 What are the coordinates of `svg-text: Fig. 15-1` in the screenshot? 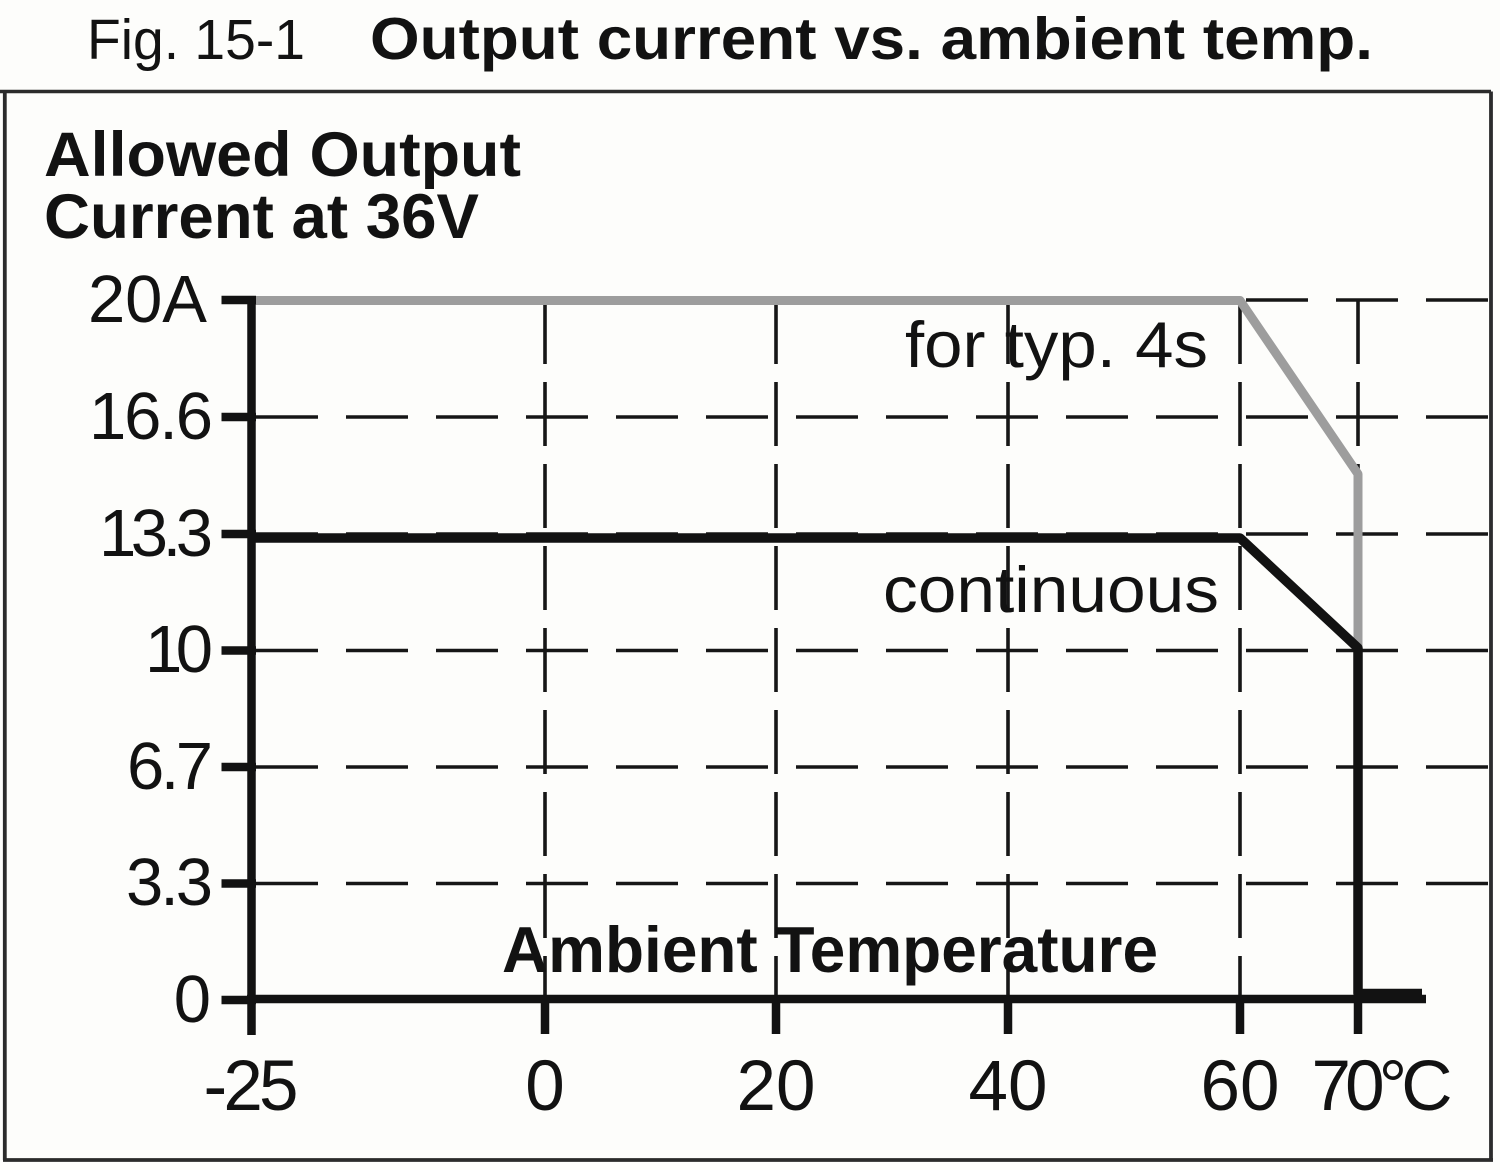 It's located at (196, 40).